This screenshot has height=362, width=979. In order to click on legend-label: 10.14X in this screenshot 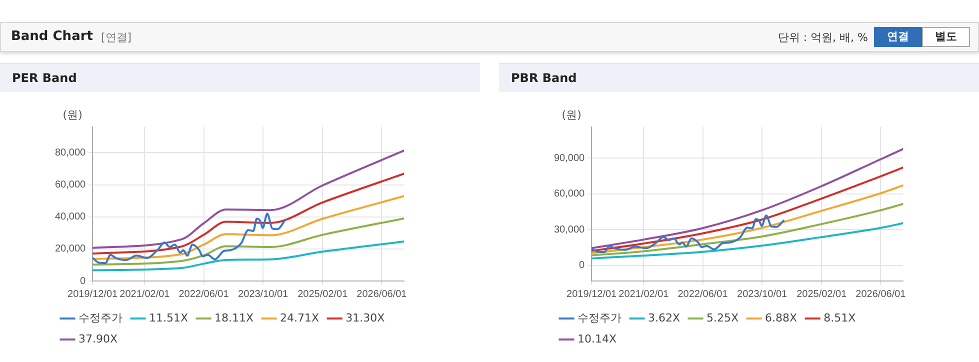, I will do `click(597, 339)`.